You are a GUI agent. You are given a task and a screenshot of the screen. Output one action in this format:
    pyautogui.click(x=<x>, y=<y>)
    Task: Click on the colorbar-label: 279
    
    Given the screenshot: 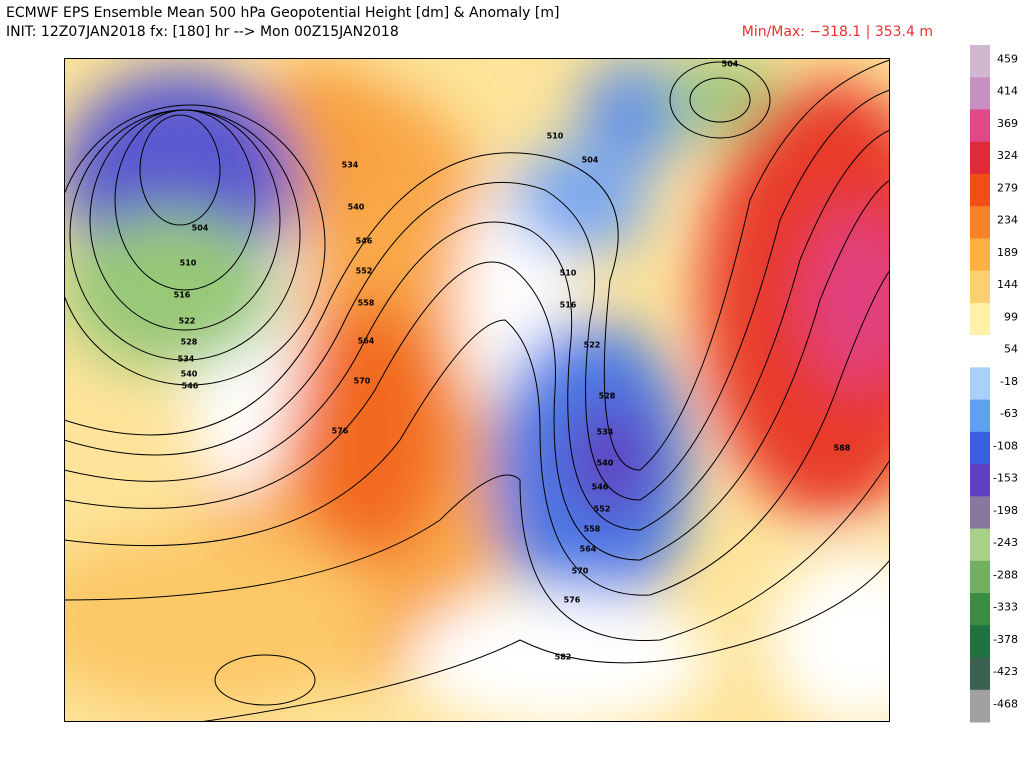 What is the action you would take?
    pyautogui.click(x=1007, y=187)
    